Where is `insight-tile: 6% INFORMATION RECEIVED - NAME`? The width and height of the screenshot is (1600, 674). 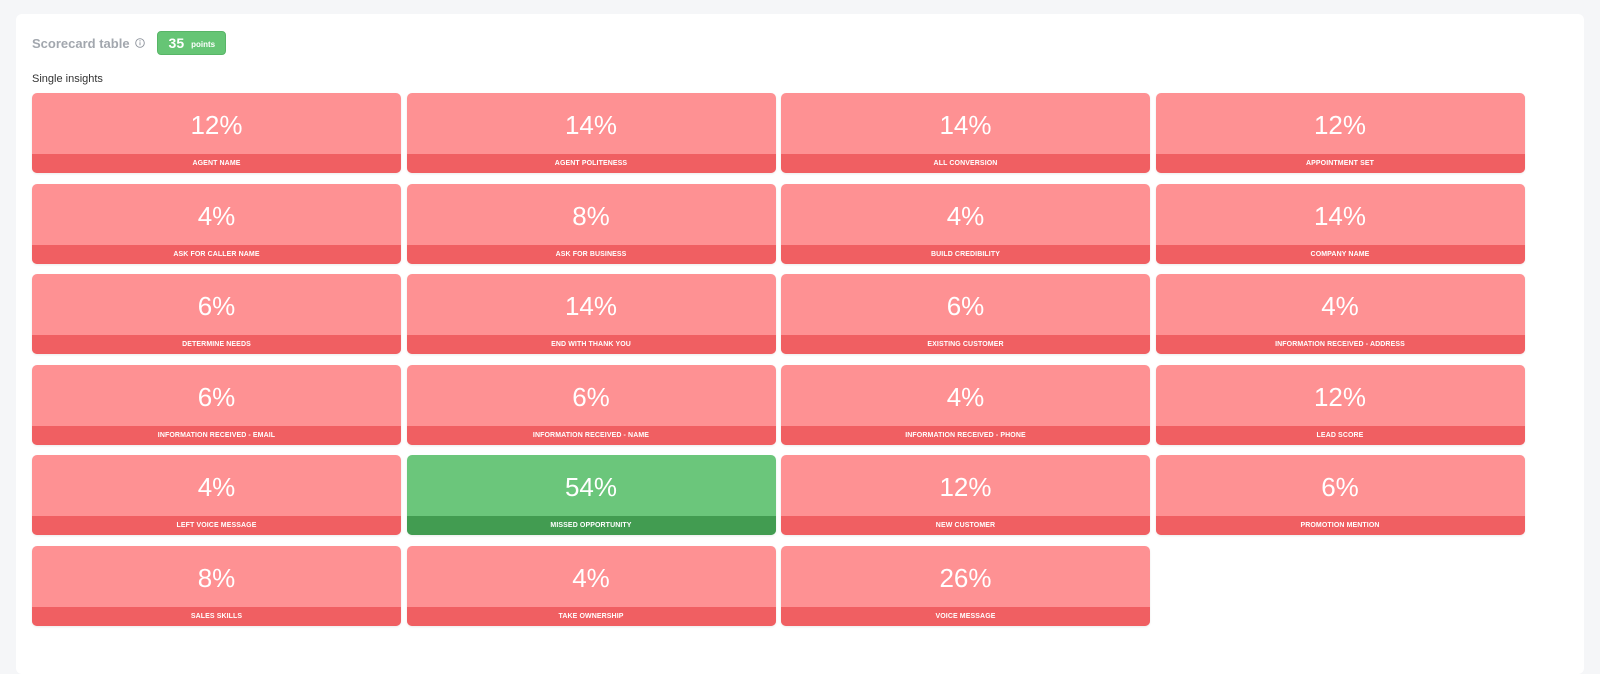
insight-tile: 6% INFORMATION RECEIVED - NAME is located at coordinates (591, 404).